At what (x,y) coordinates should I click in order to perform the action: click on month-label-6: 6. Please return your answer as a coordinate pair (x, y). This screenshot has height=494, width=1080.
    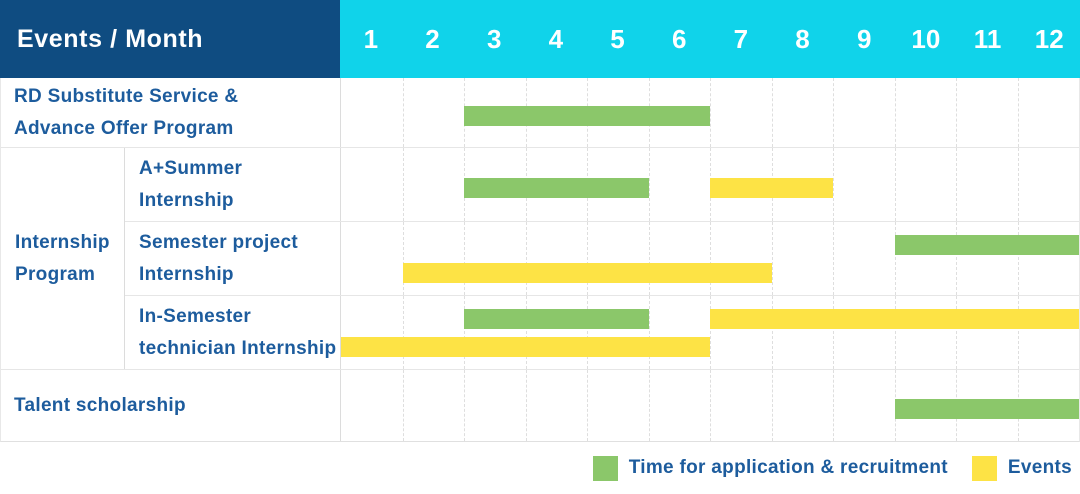
    Looking at the image, I should click on (679, 38).